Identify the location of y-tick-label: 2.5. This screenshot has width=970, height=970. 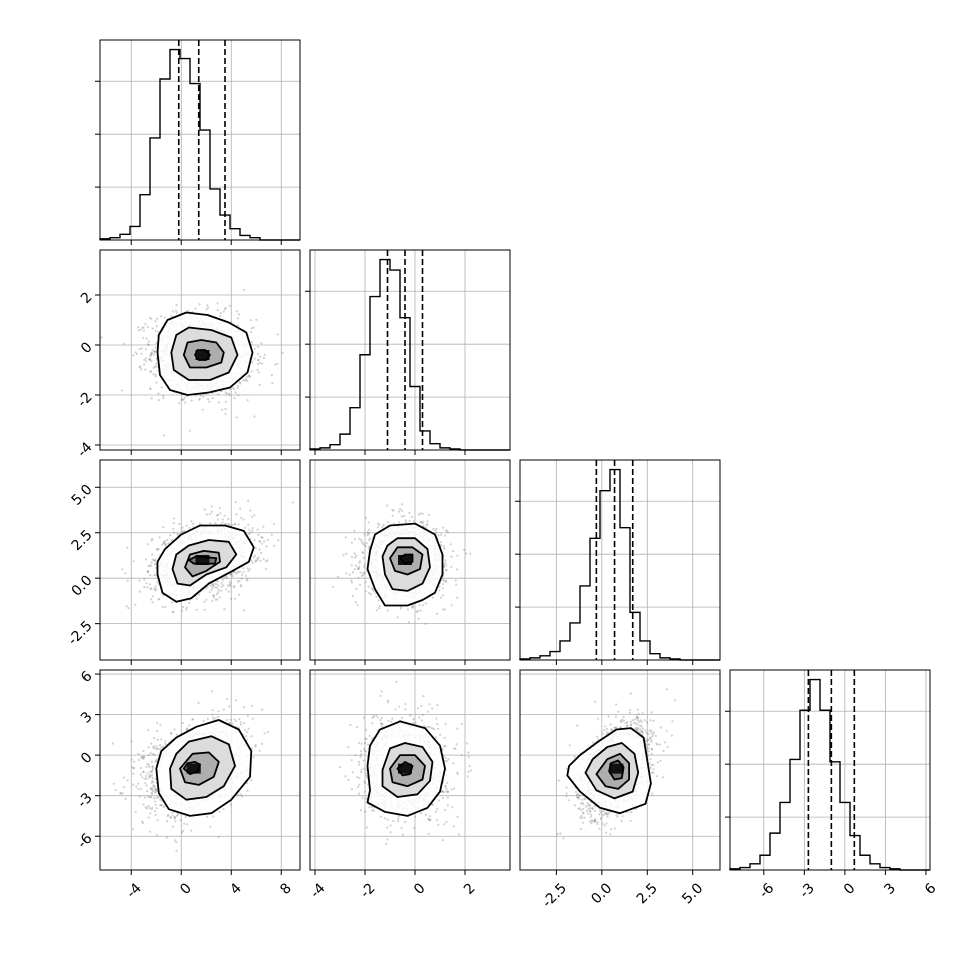
(82, 540).